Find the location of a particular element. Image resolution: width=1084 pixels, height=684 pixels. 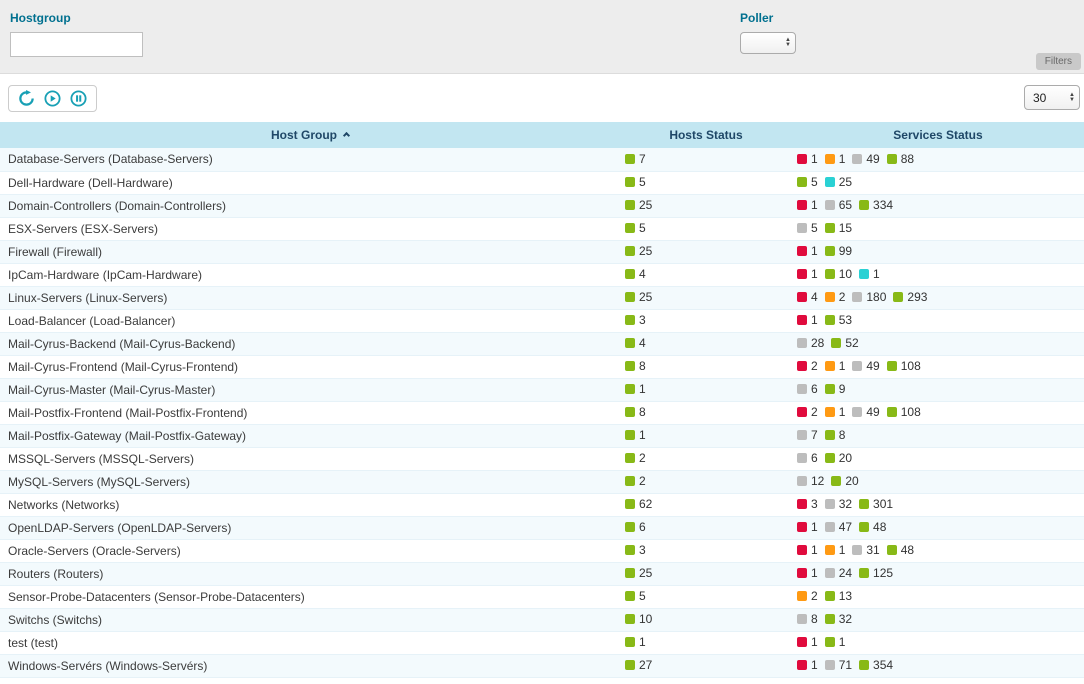

status-count: 88 is located at coordinates (907, 158).